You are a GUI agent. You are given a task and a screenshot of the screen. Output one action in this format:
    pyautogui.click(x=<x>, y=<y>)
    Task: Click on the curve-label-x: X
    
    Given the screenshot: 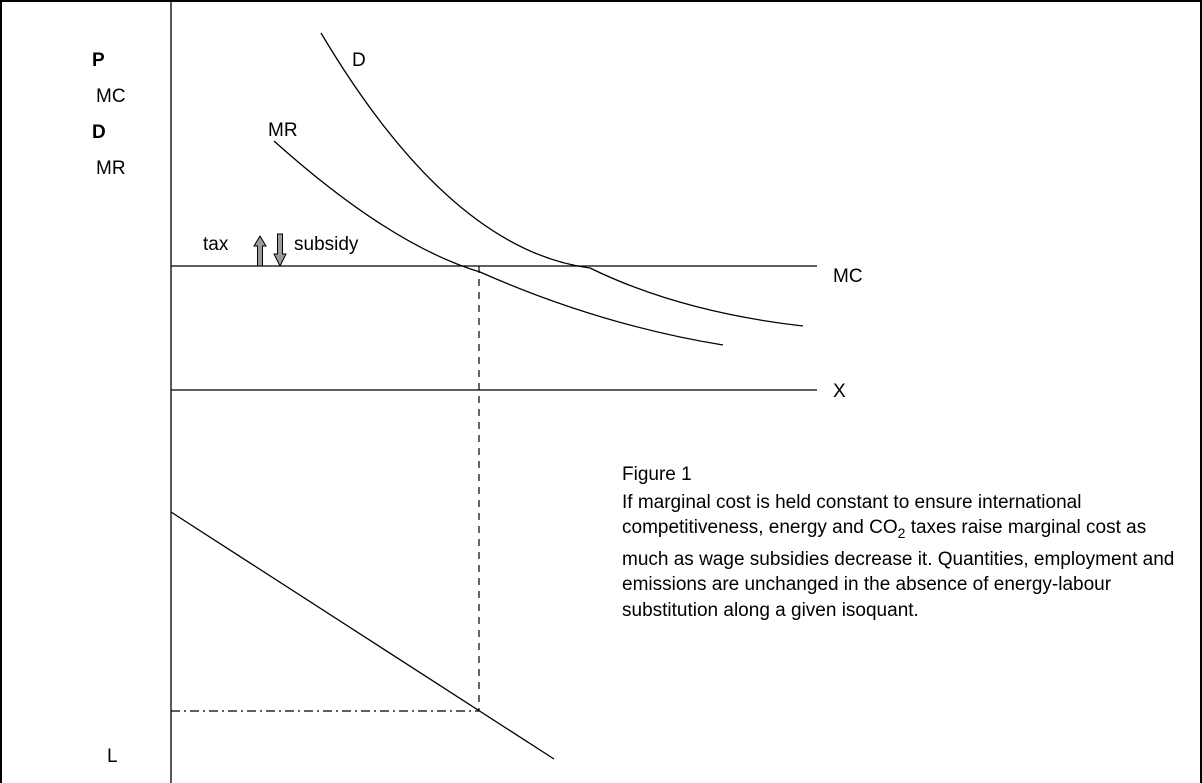 What is the action you would take?
    pyautogui.click(x=839, y=391)
    